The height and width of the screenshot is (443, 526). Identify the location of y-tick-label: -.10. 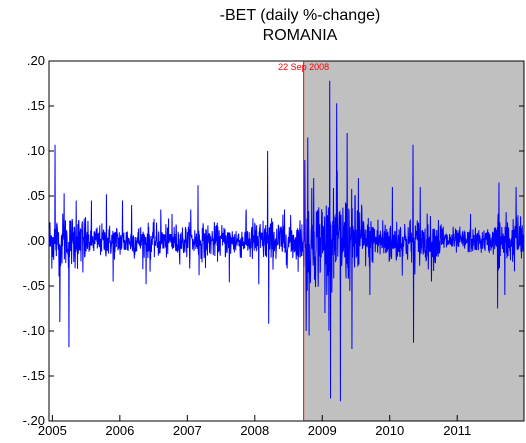
(34, 330).